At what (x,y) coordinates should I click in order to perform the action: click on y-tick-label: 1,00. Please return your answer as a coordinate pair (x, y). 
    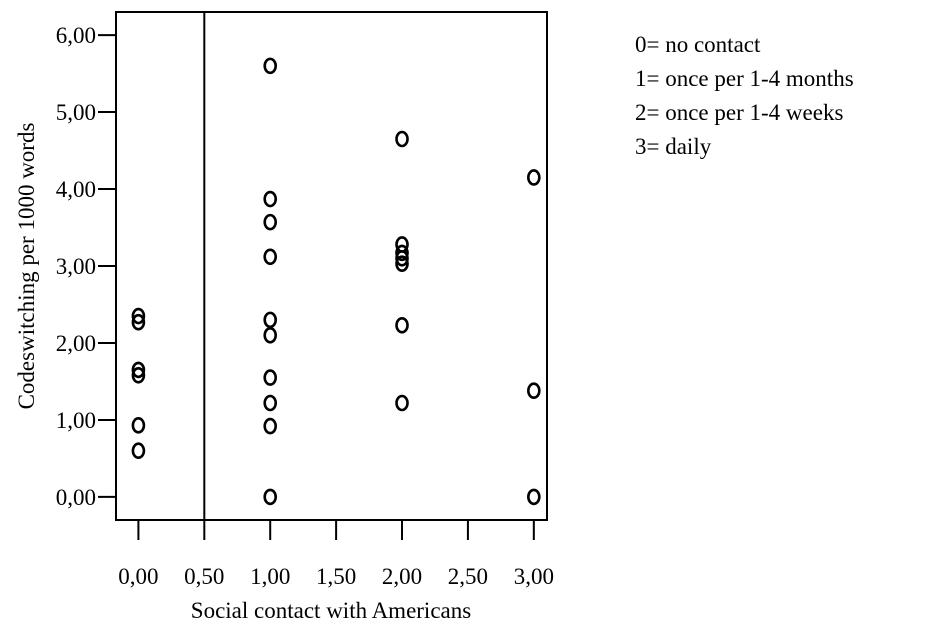
    Looking at the image, I should click on (76, 420).